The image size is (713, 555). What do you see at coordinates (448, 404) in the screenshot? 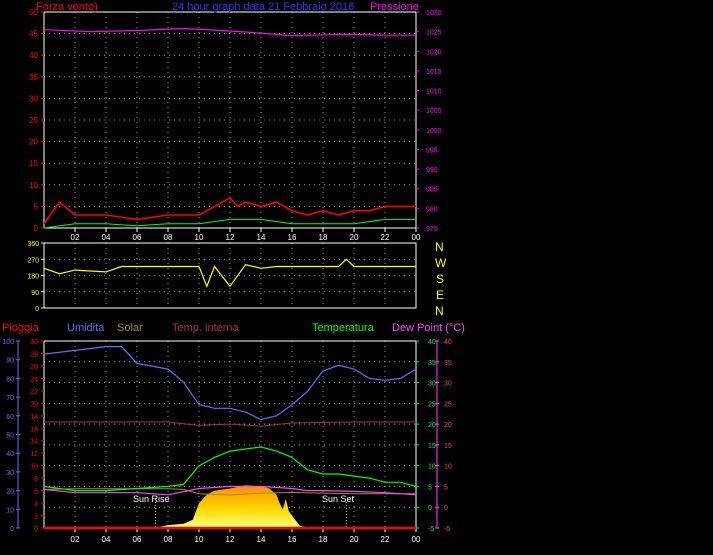
I see `dewpoint-tick-label: 25` at bounding box center [448, 404].